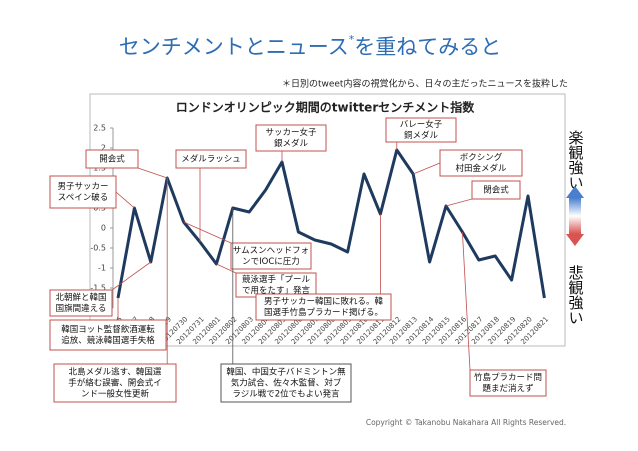  Describe the element at coordinates (291, 143) in the screenshot. I see `annotation-text: 銀メダル` at that location.